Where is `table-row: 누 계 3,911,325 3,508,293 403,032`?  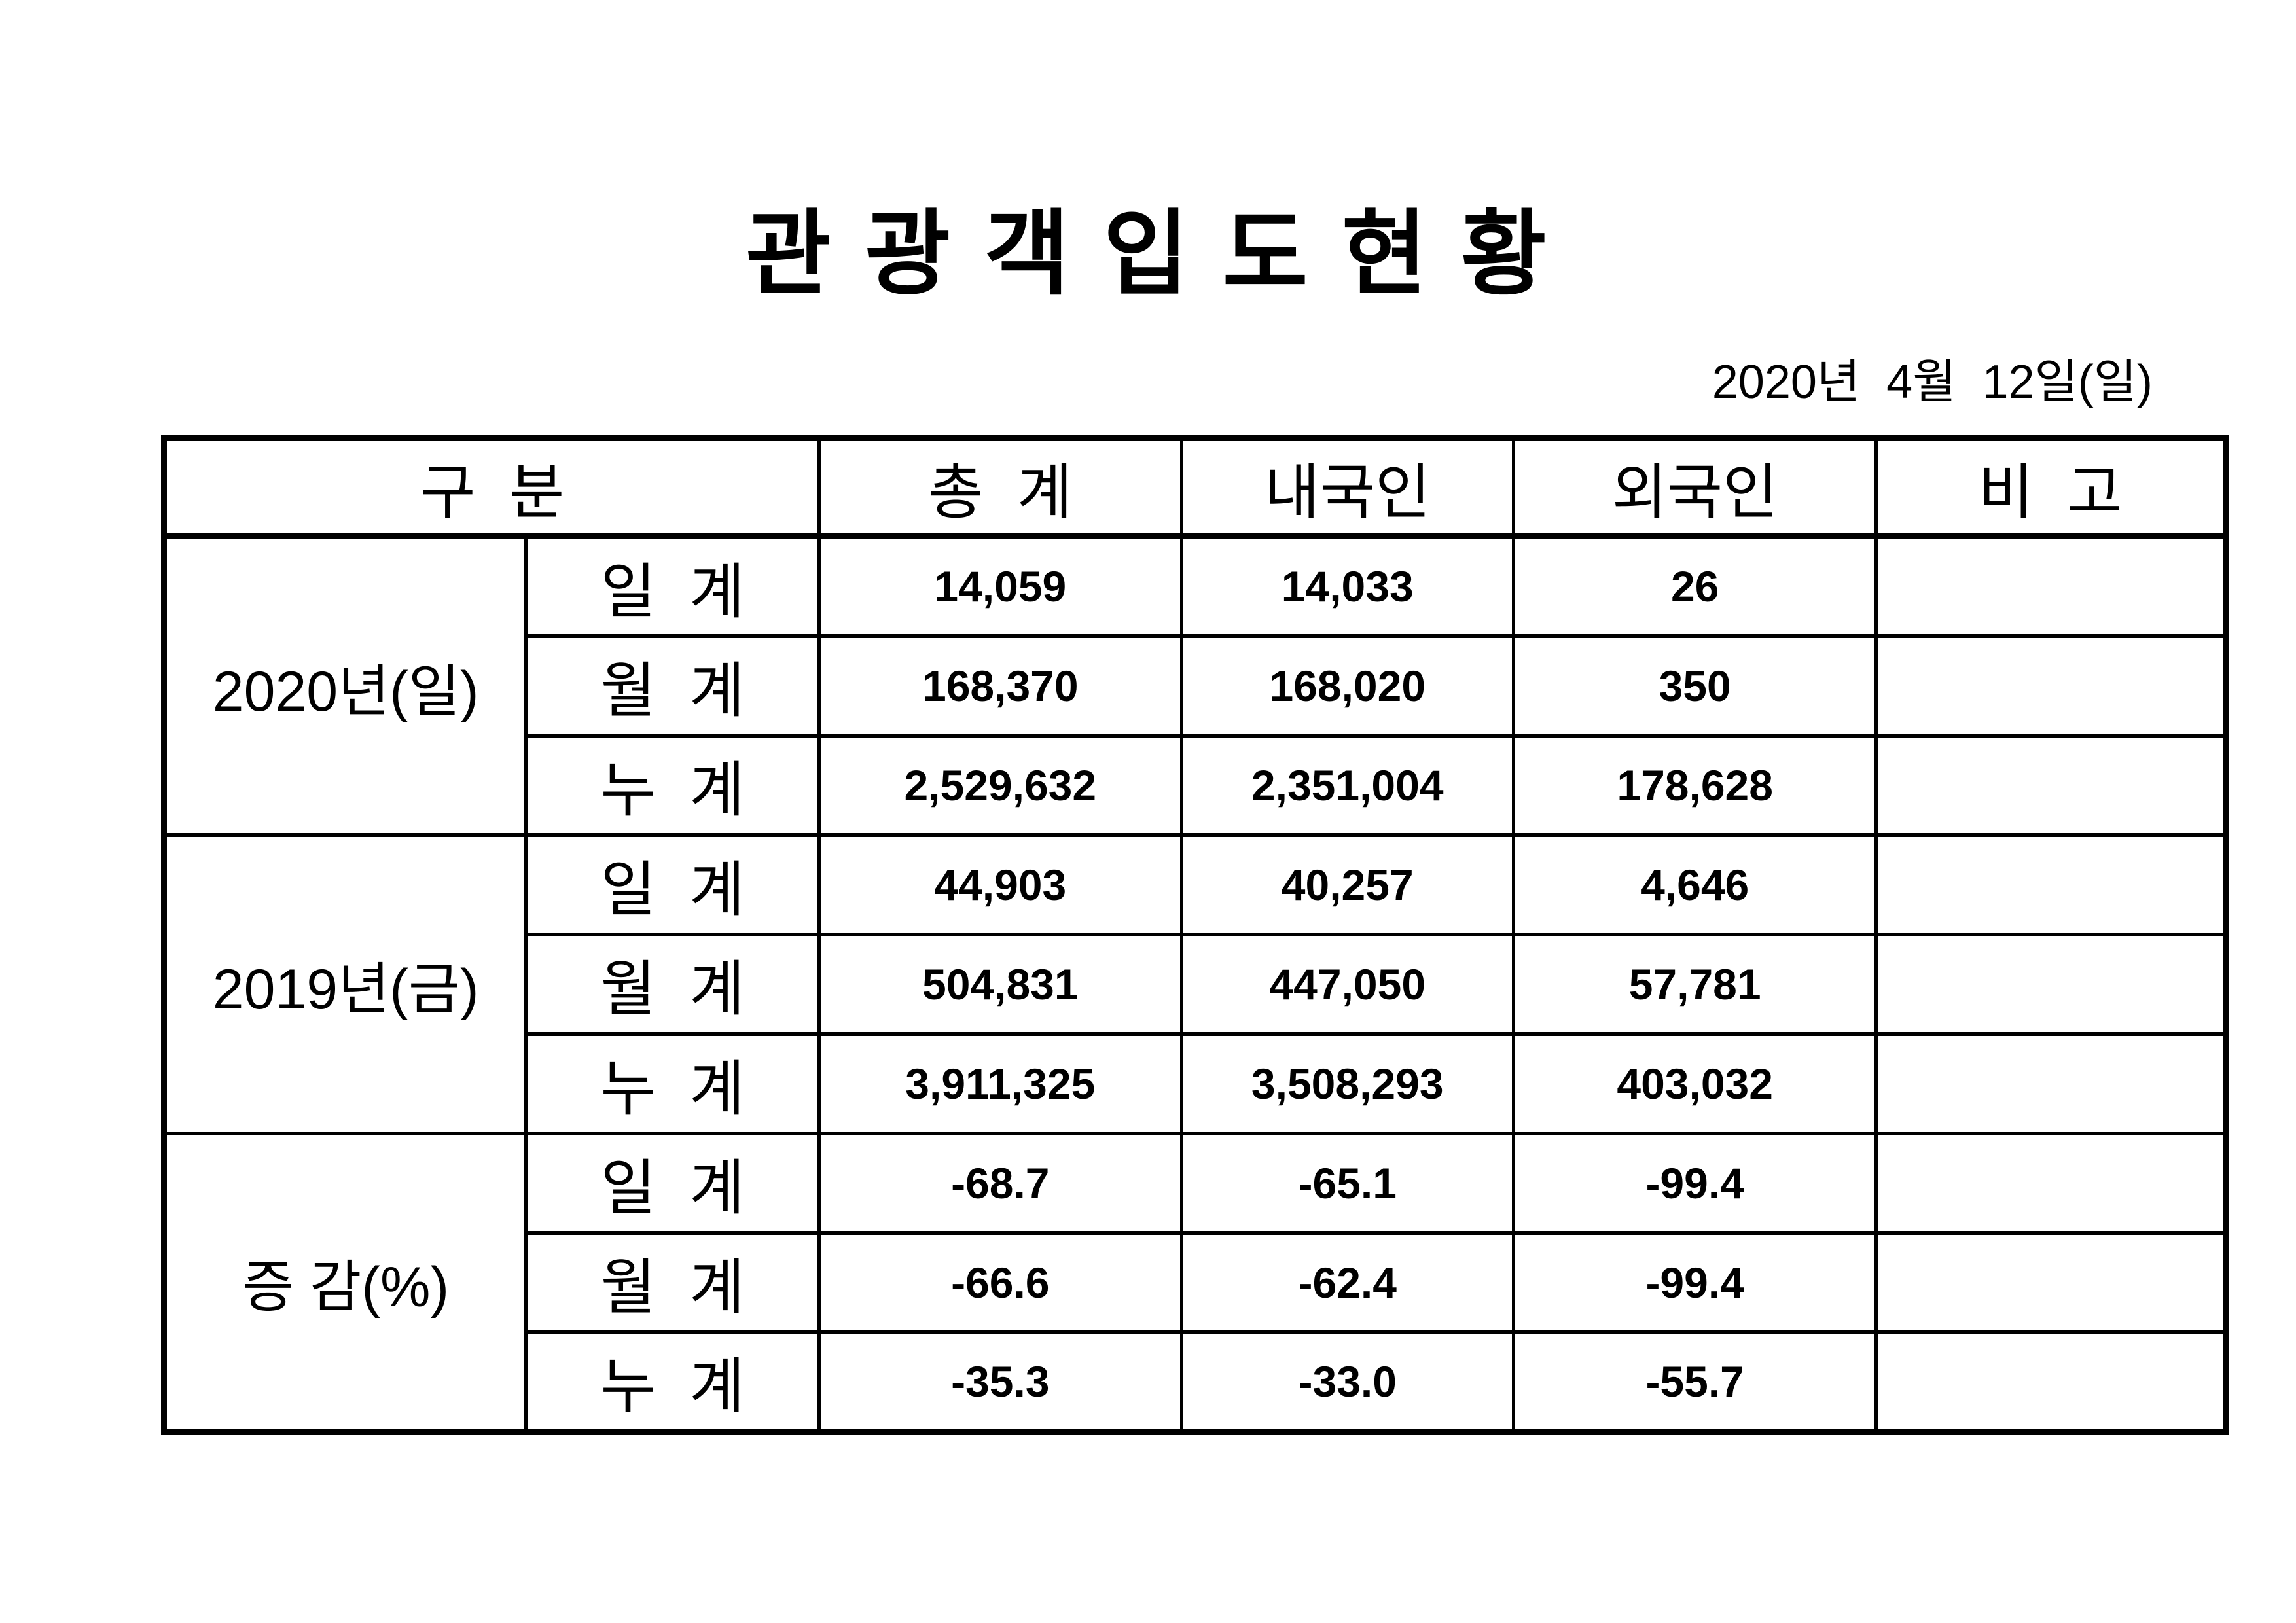 table-row: 누 계 3,911,325 3,508,293 403,032 is located at coordinates (1195, 1083).